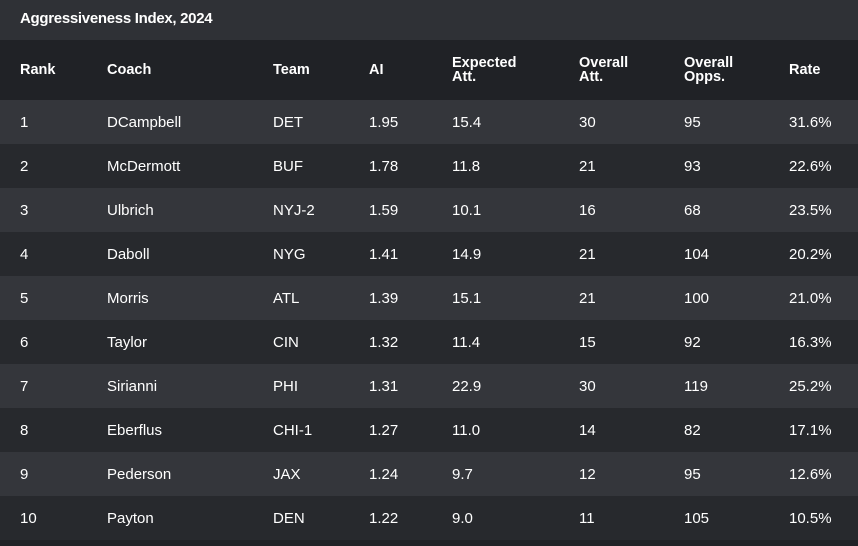 This screenshot has width=858, height=546. I want to click on cell-overall-att: 16, so click(587, 210).